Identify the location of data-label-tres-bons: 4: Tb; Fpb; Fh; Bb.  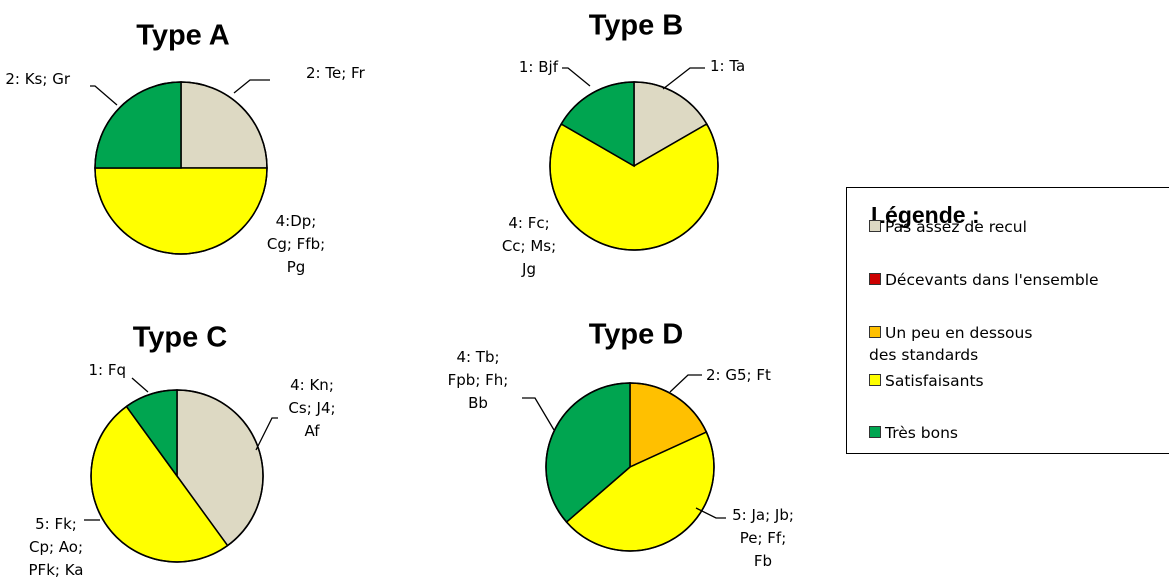
(478, 380).